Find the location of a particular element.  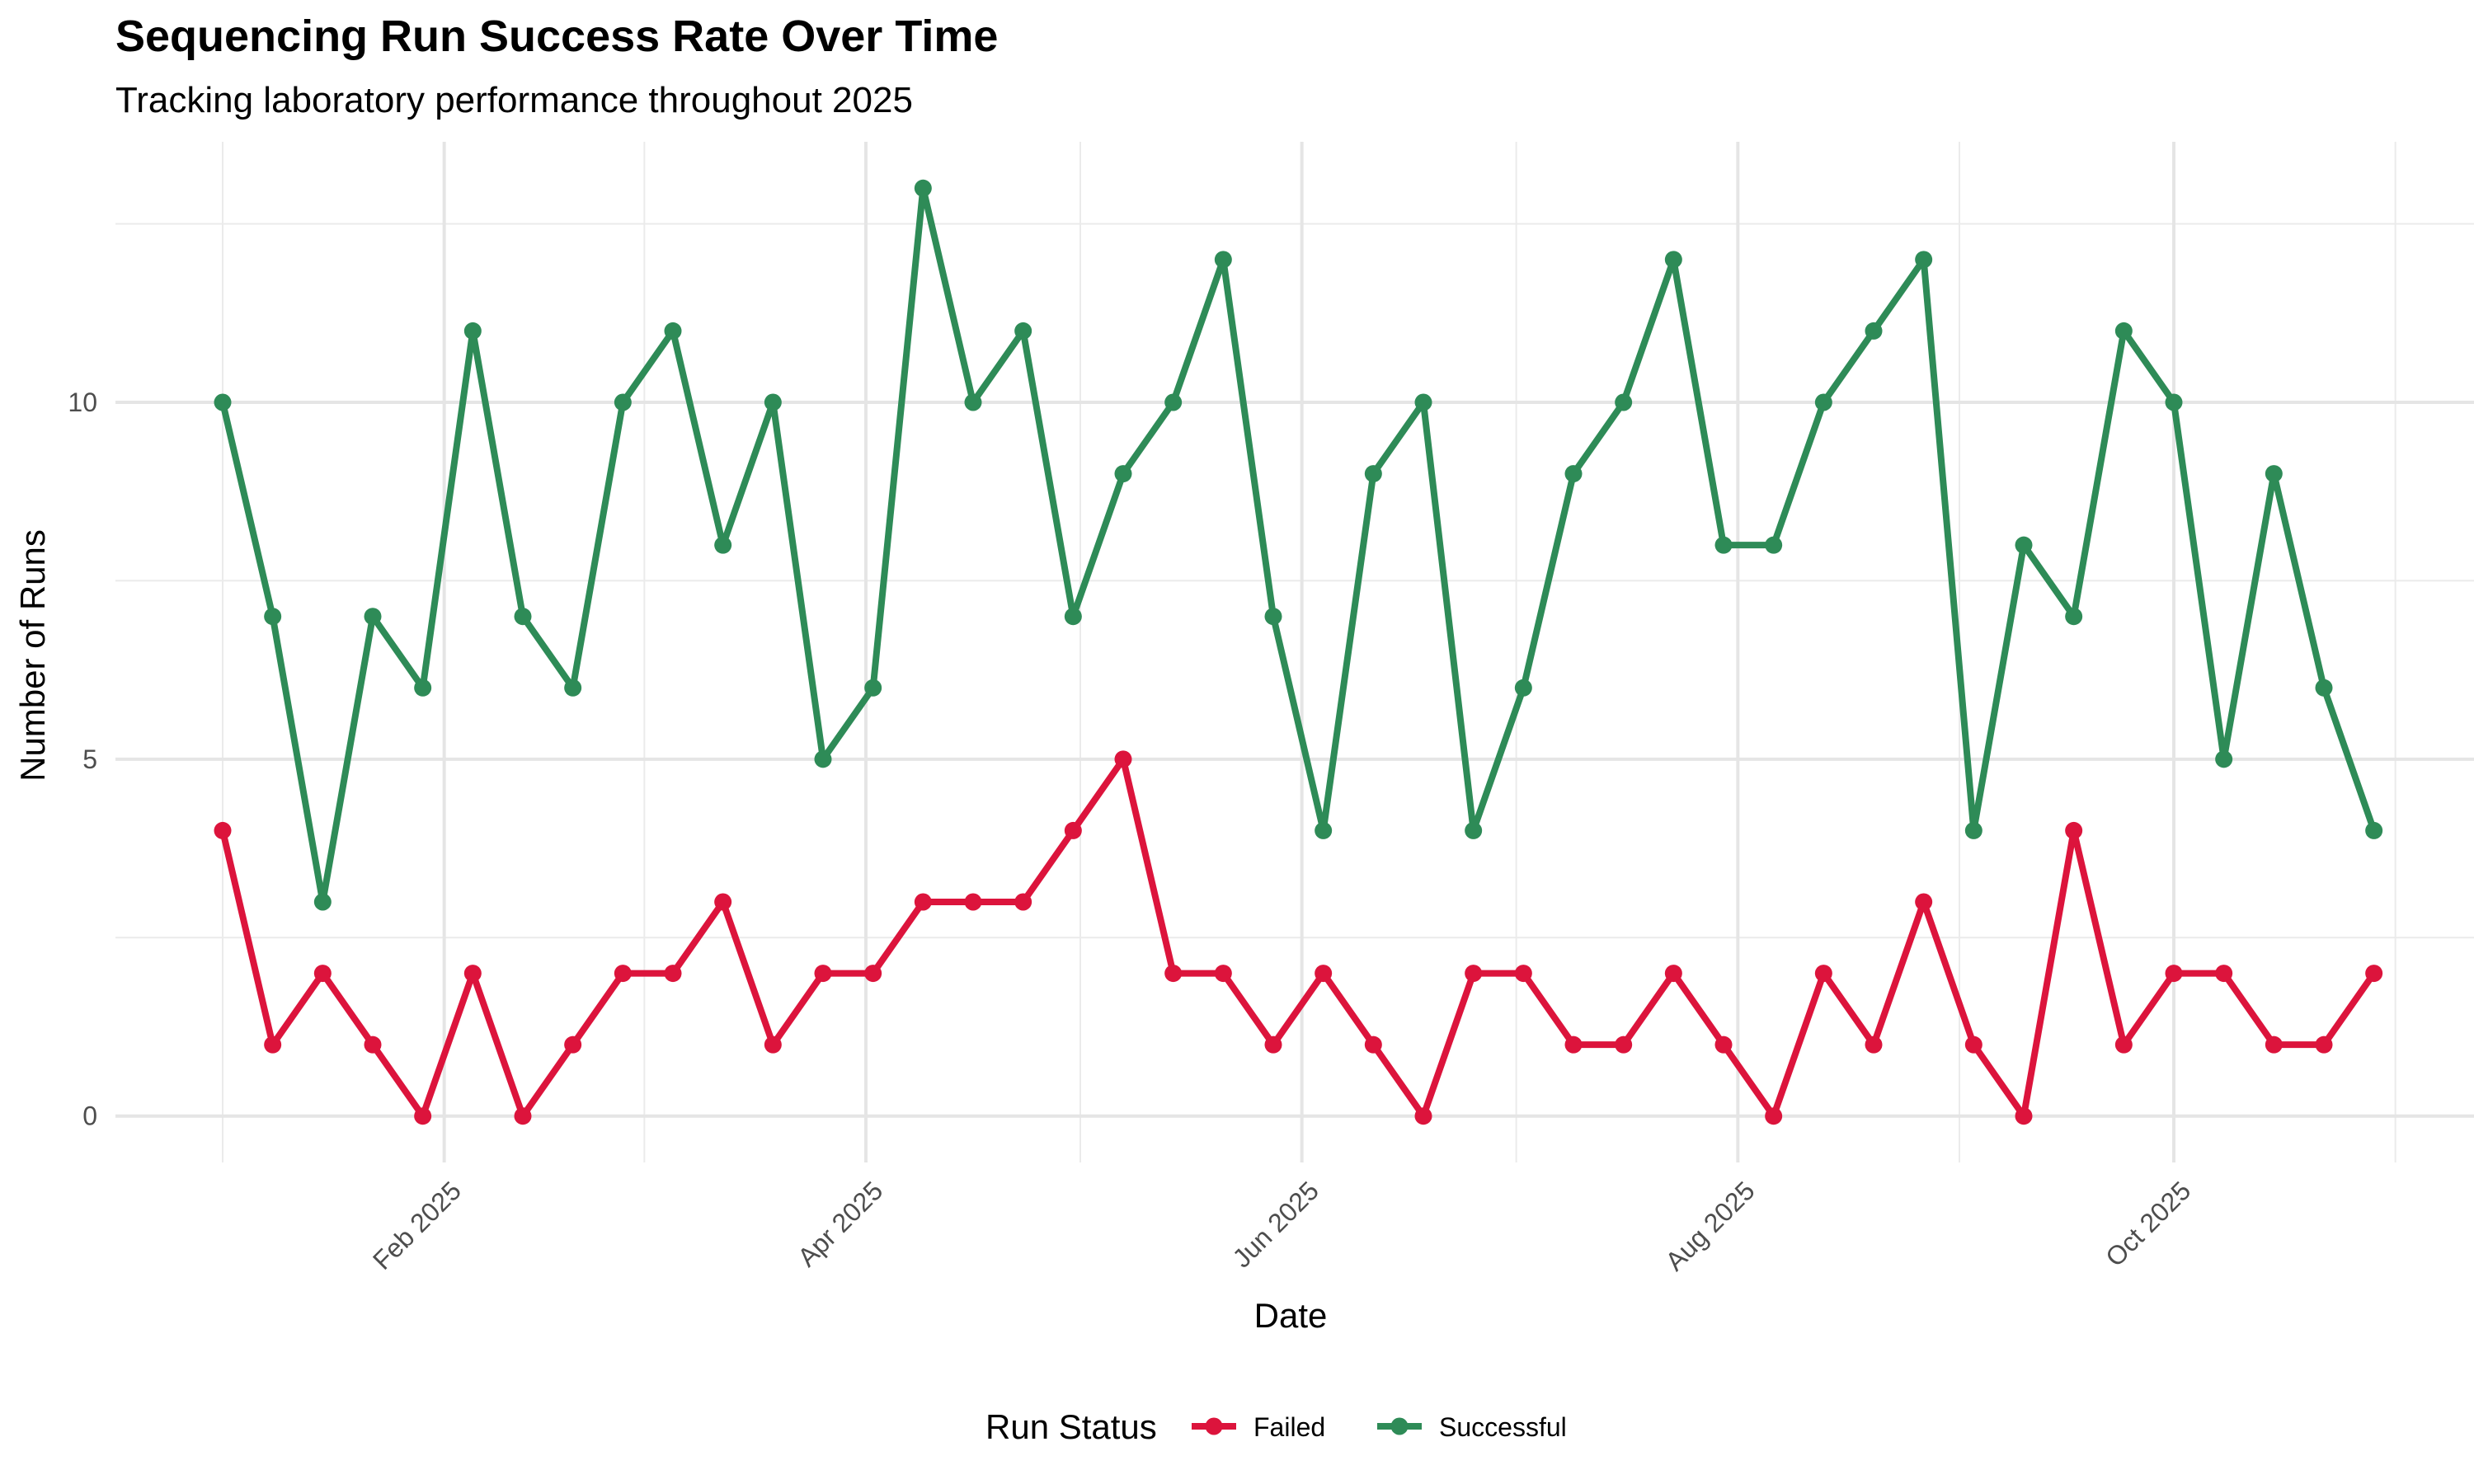

y-tick-label: 0 is located at coordinates (89, 1116).